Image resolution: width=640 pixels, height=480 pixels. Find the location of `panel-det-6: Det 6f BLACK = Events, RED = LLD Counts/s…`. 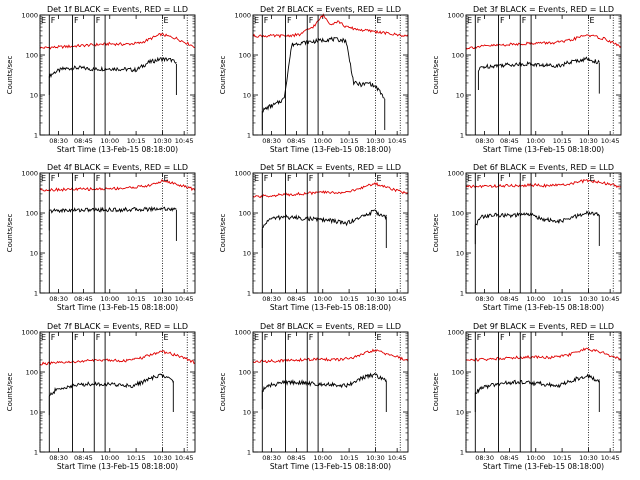

panel-det-6: Det 6f BLACK = Events, RED = LLD Counts/s… is located at coordinates (527, 237).